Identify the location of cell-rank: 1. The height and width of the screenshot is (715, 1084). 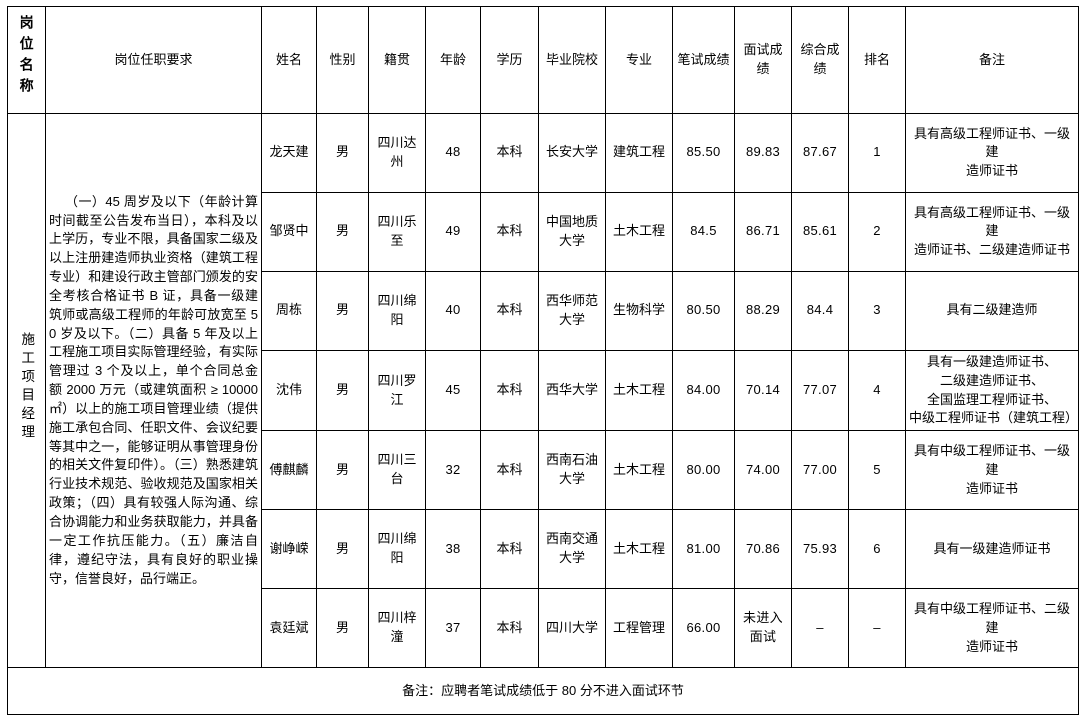
(877, 152).